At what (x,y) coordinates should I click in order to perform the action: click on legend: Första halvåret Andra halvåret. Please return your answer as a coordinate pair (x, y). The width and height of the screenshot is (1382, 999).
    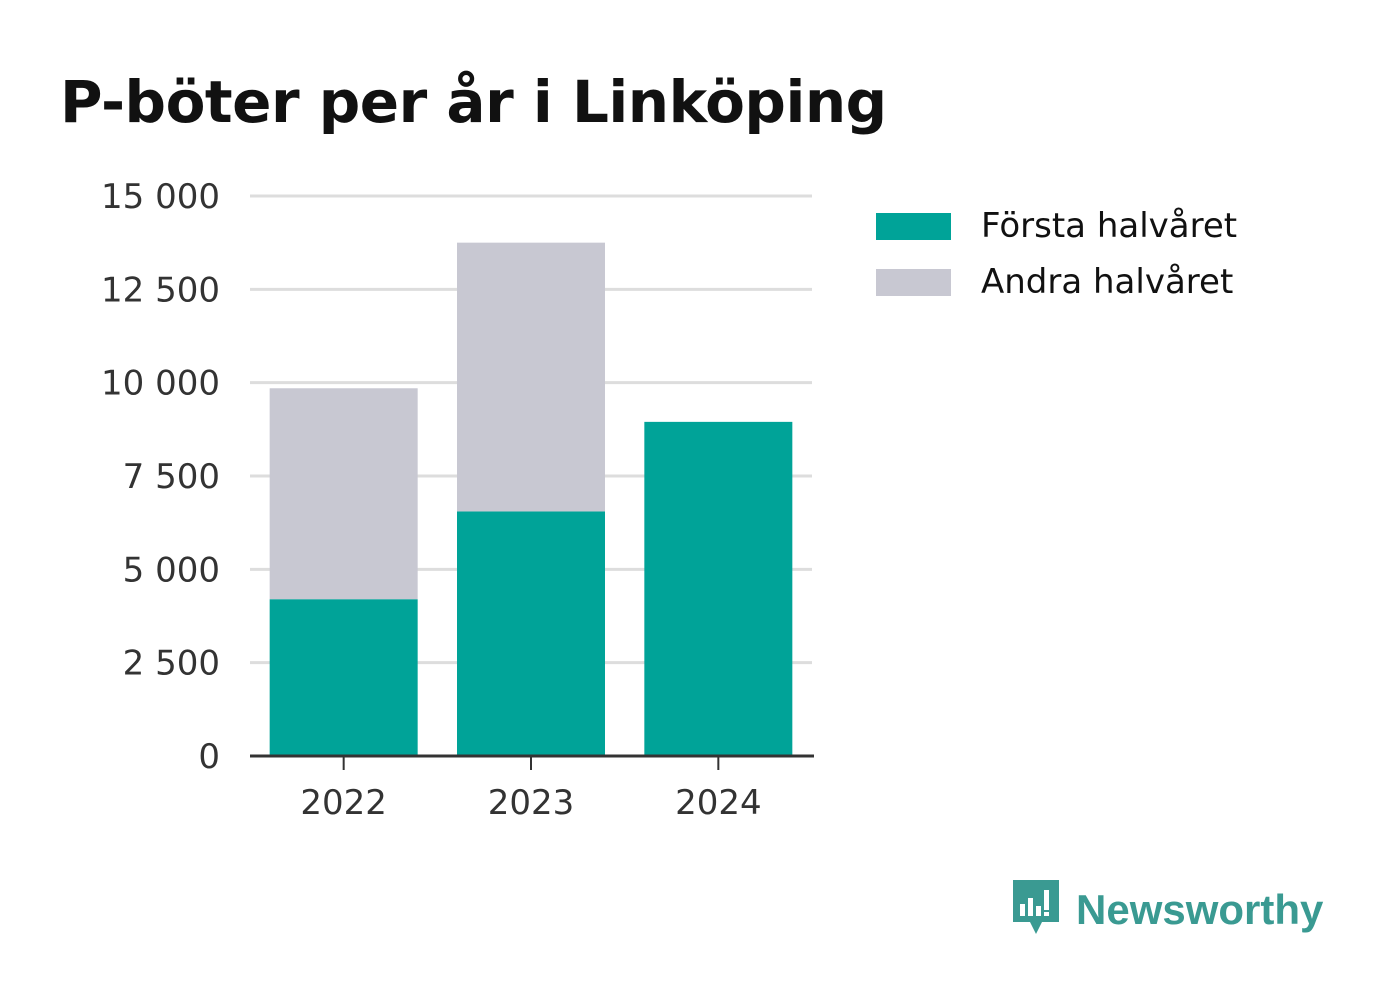
    Looking at the image, I should click on (1056, 254).